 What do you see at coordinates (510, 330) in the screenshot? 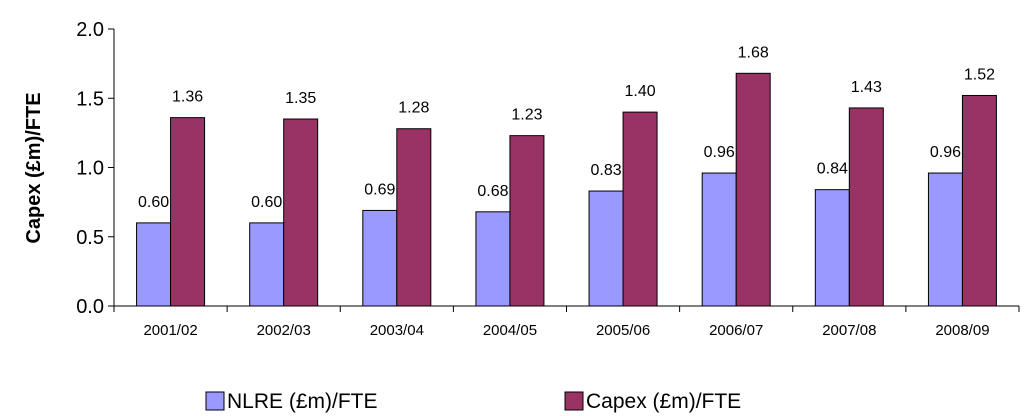
I see `x-tick-label: 2004/05` at bounding box center [510, 330].